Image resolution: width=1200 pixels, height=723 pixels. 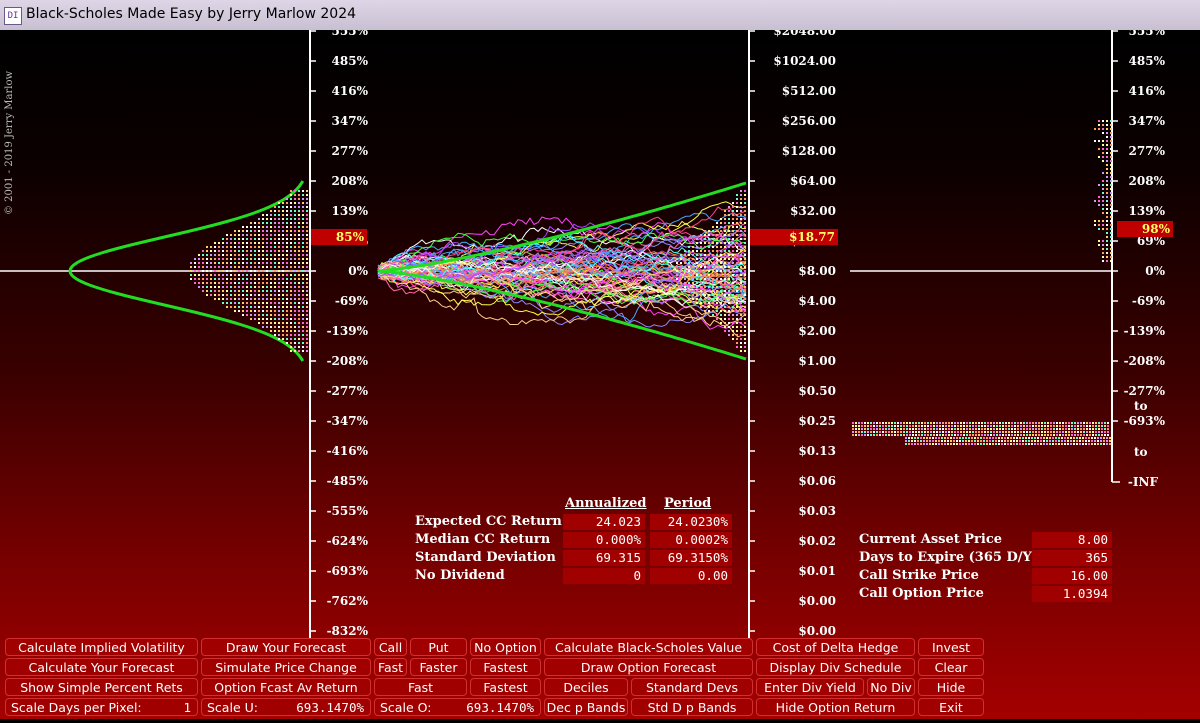 What do you see at coordinates (460, 575) in the screenshot?
I see `dividend-label: No Dividend` at bounding box center [460, 575].